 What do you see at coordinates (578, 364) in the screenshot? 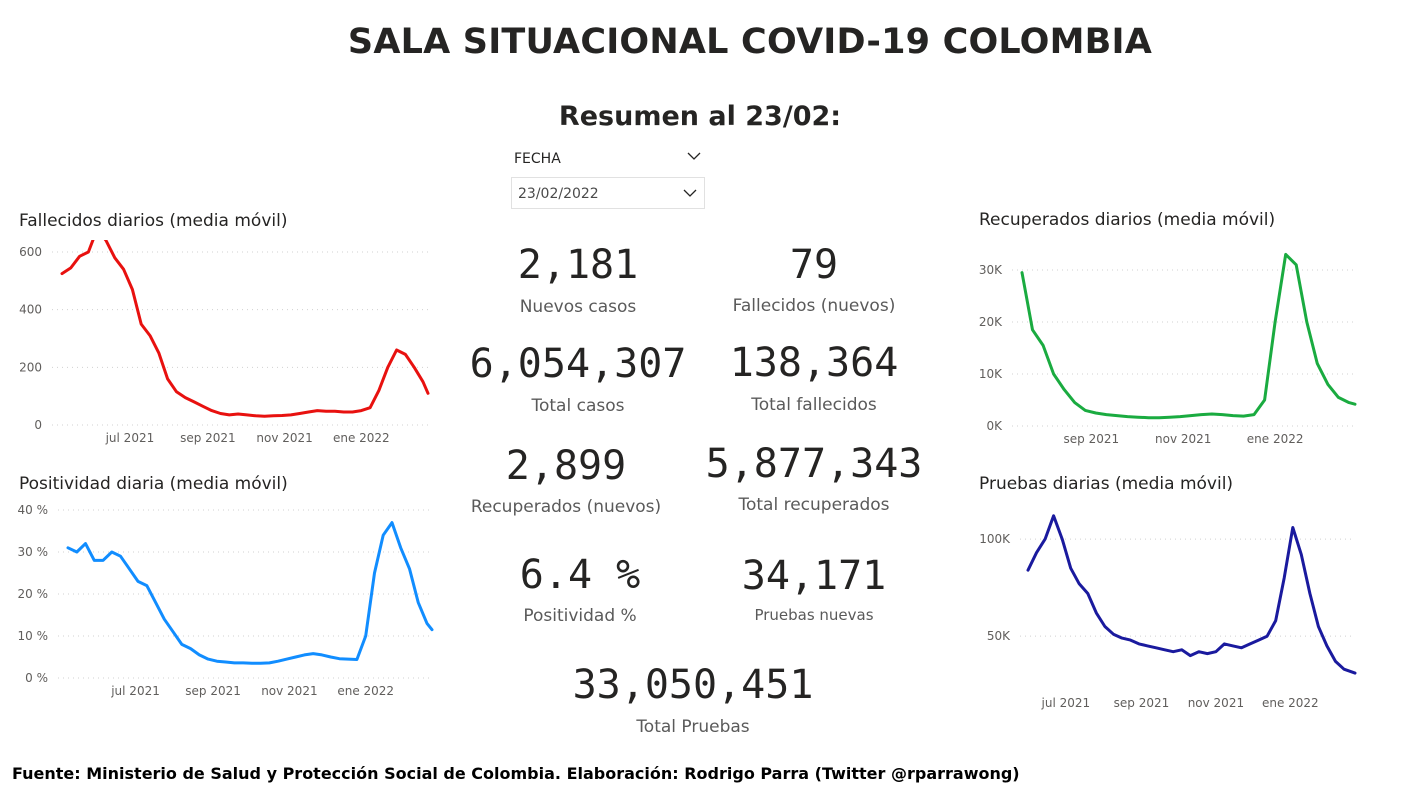
I see `kpi-total-casos-value: 6,054,307` at bounding box center [578, 364].